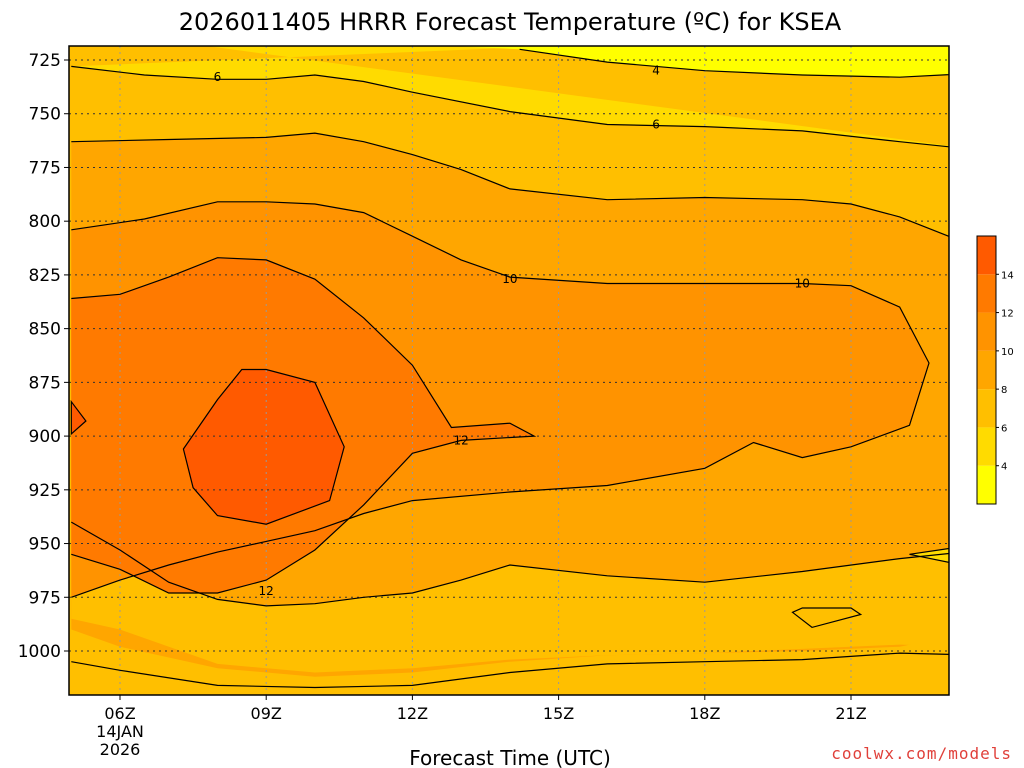  I want to click on colorbar-label: 10, so click(1007, 352).